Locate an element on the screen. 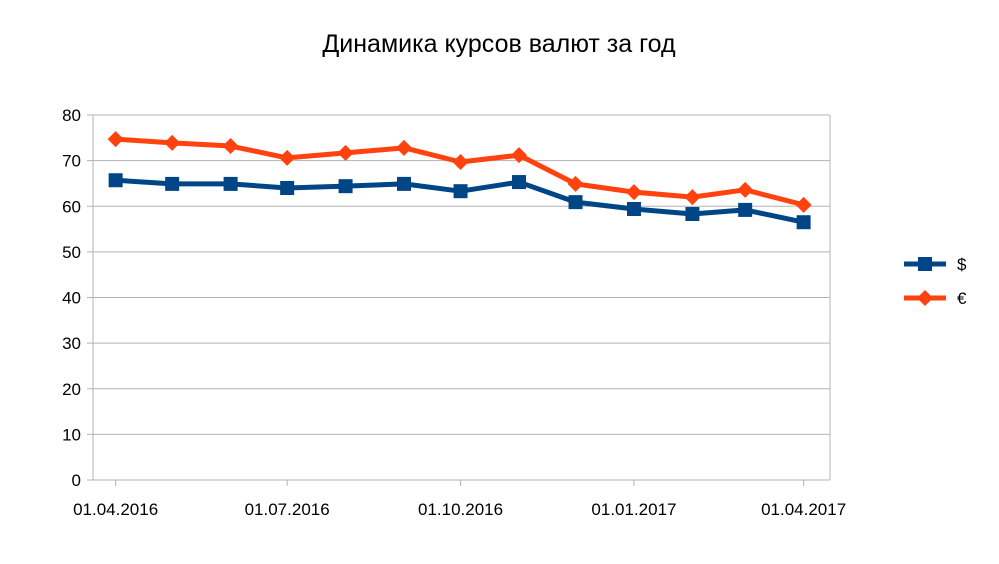 This screenshot has width=999, height=564. chart-title: Динамика курсов валют за год is located at coordinates (499, 44).